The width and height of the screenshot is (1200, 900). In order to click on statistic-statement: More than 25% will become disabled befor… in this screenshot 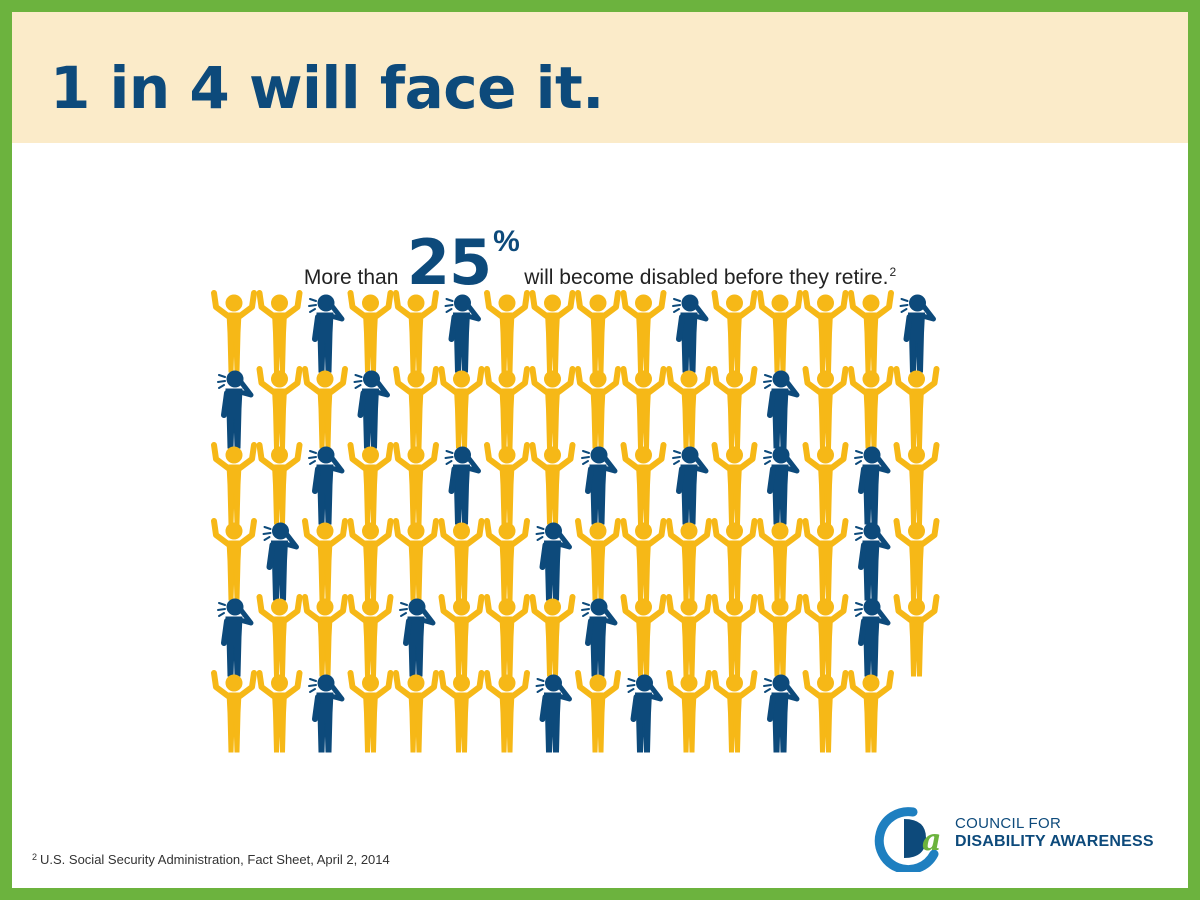, I will do `click(600, 262)`.